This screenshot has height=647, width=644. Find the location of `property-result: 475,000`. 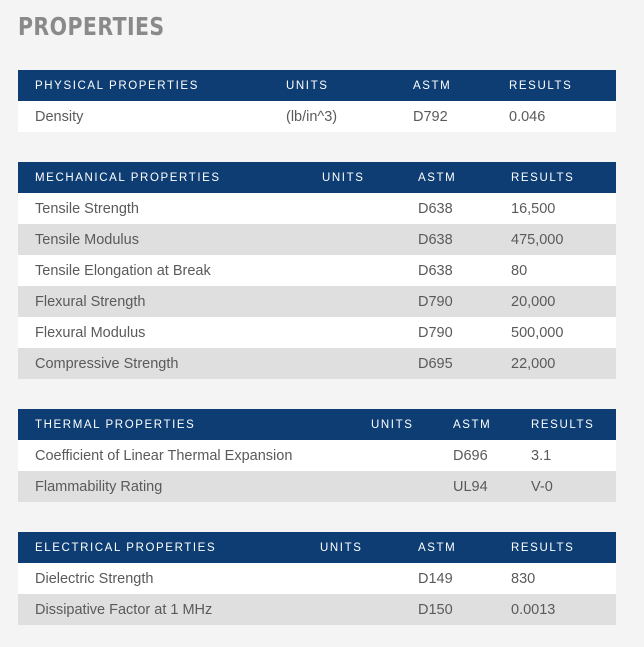

property-result: 475,000 is located at coordinates (555, 239).